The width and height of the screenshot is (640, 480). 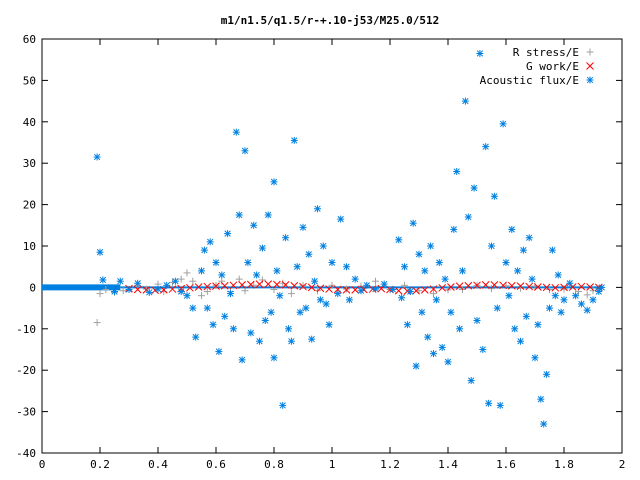 I want to click on x-tick-label: 1.2, so click(x=390, y=464).